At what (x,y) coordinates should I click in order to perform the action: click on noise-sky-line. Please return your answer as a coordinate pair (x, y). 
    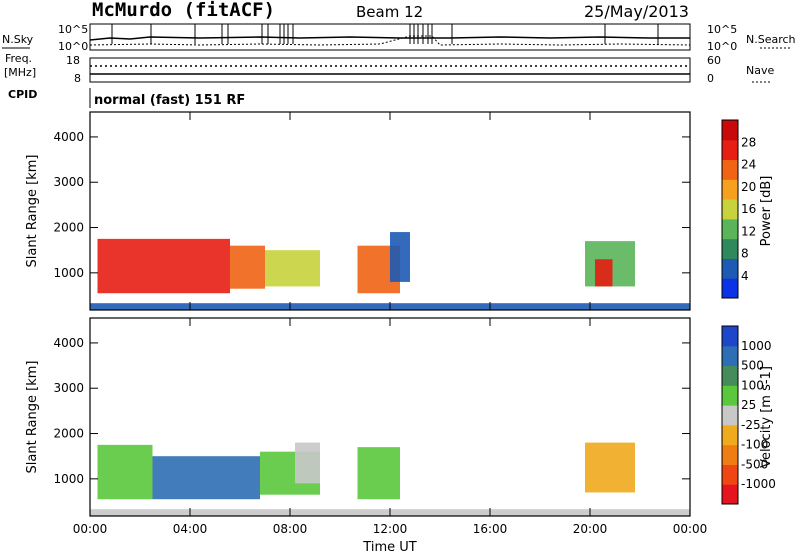
    Looking at the image, I should click on (389, 38).